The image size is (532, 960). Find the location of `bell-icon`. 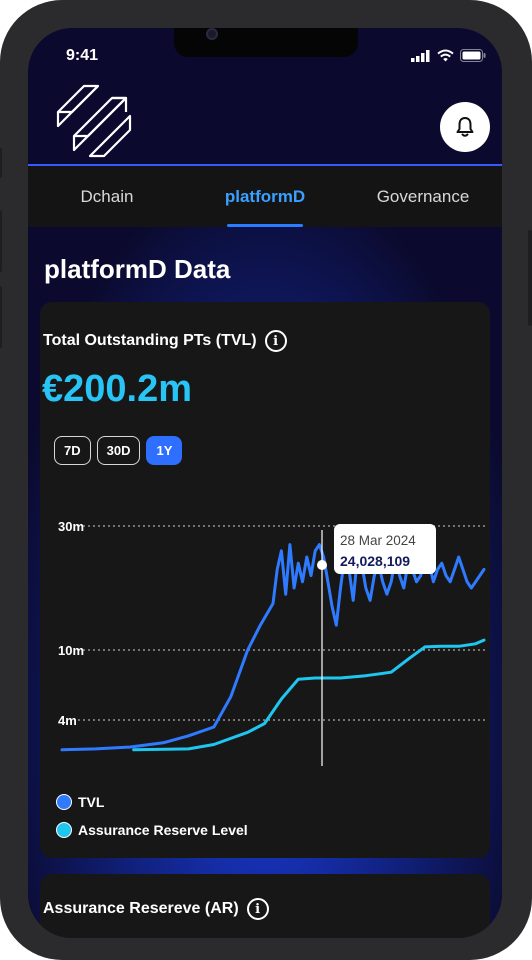

bell-icon is located at coordinates (465, 127).